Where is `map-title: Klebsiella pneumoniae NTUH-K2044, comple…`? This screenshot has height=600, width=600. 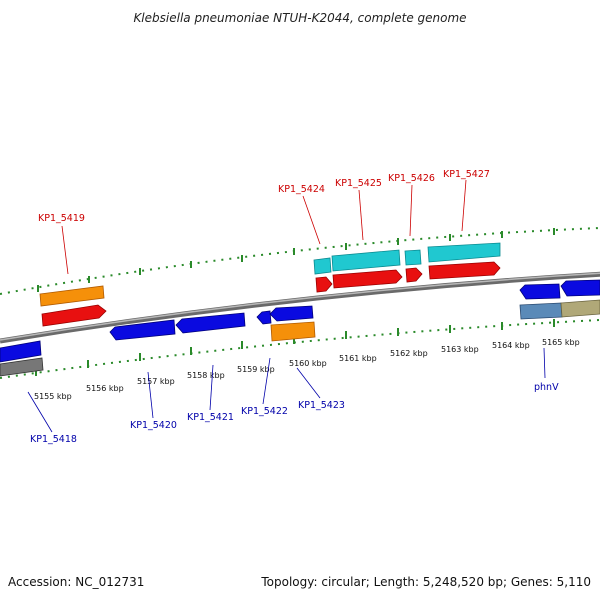 map-title: Klebsiella pneumoniae NTUH-K2044, comple… is located at coordinates (299, 18).